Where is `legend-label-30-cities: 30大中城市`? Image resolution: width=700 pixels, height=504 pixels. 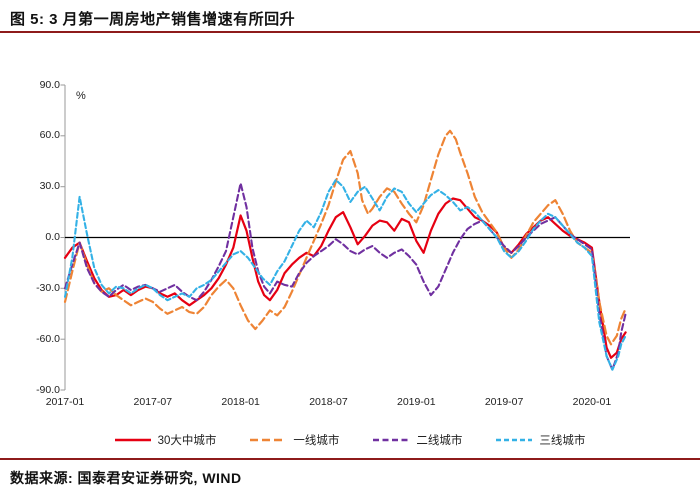
legend-label-30-cities: 30大中城市 is located at coordinates (187, 441).